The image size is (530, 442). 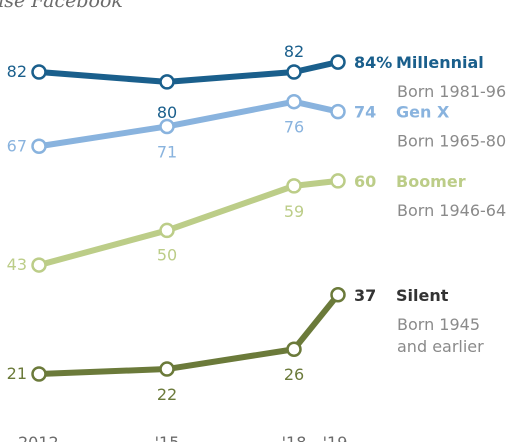 I want to click on series-name-label: Silent, so click(x=422, y=295).